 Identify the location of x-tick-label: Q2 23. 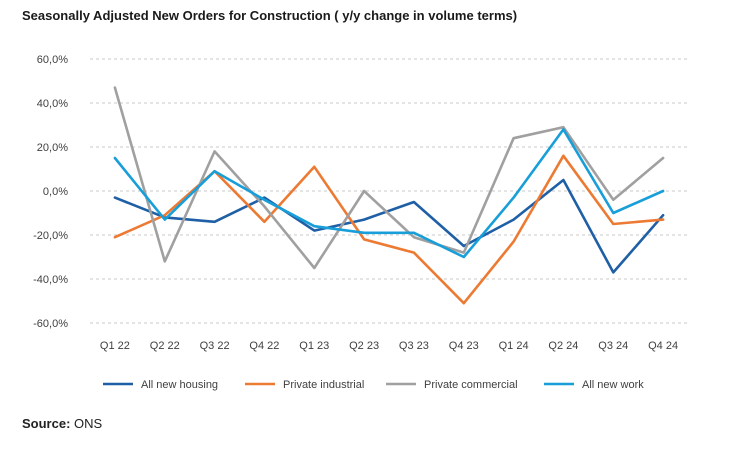
(364, 346).